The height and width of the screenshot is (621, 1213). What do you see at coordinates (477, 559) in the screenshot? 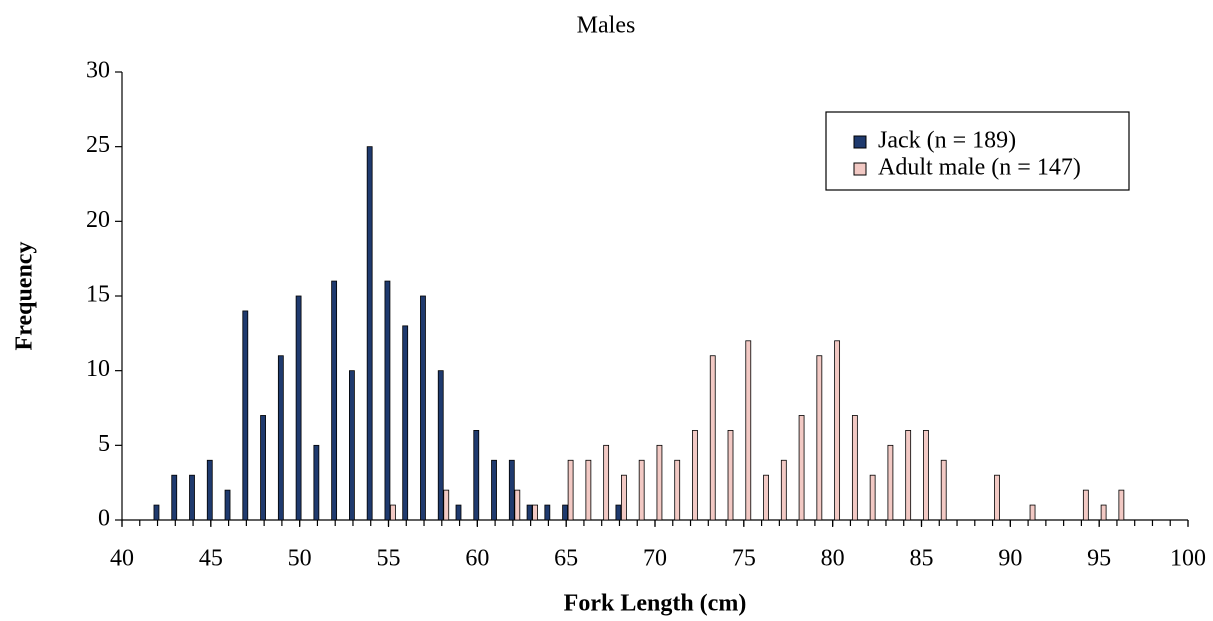
I see `x-tick-label: 60` at bounding box center [477, 559].